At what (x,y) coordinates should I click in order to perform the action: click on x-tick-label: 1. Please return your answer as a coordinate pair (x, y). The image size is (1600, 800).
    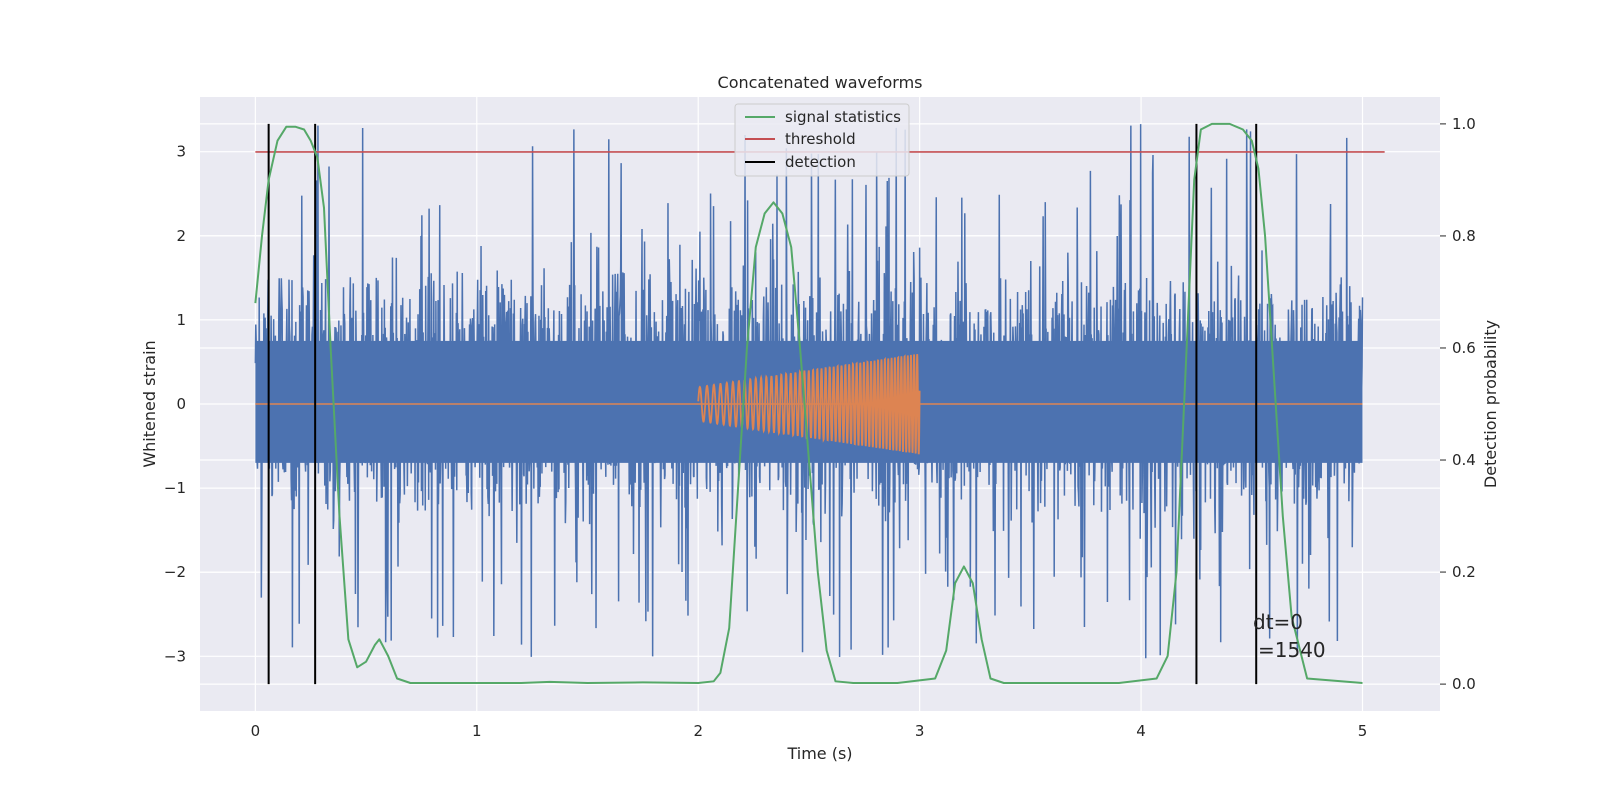
    Looking at the image, I should click on (477, 731).